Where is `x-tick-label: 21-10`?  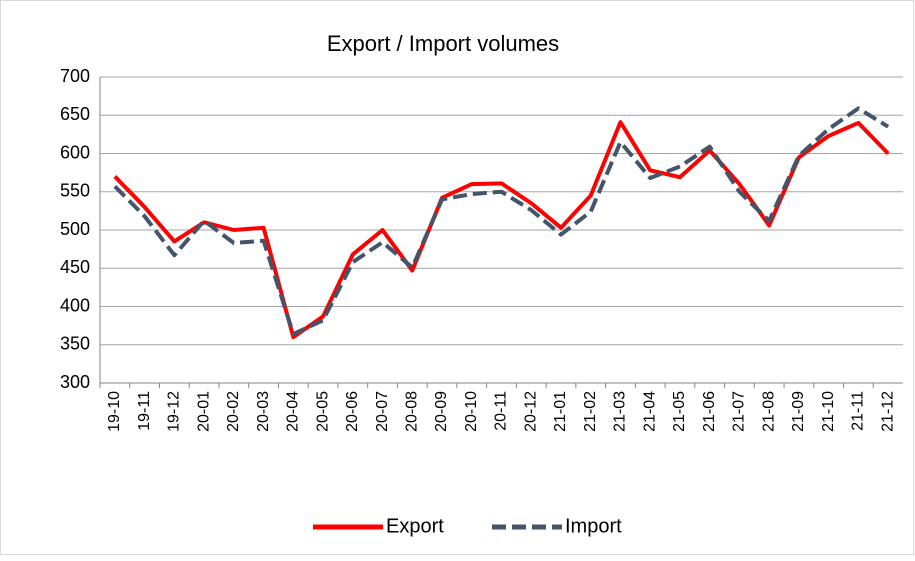
x-tick-label: 21-10 is located at coordinates (828, 411).